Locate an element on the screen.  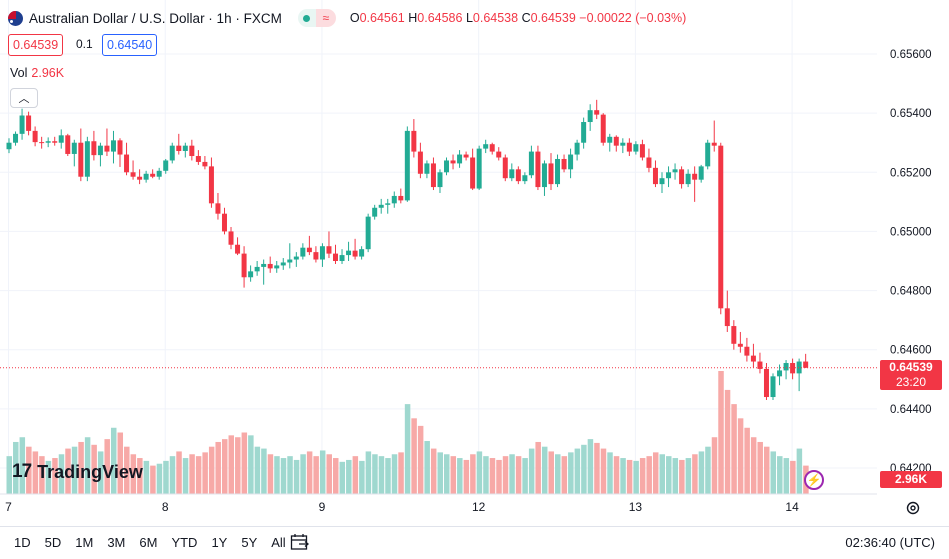
range-1y: 1Y is located at coordinates (219, 542).